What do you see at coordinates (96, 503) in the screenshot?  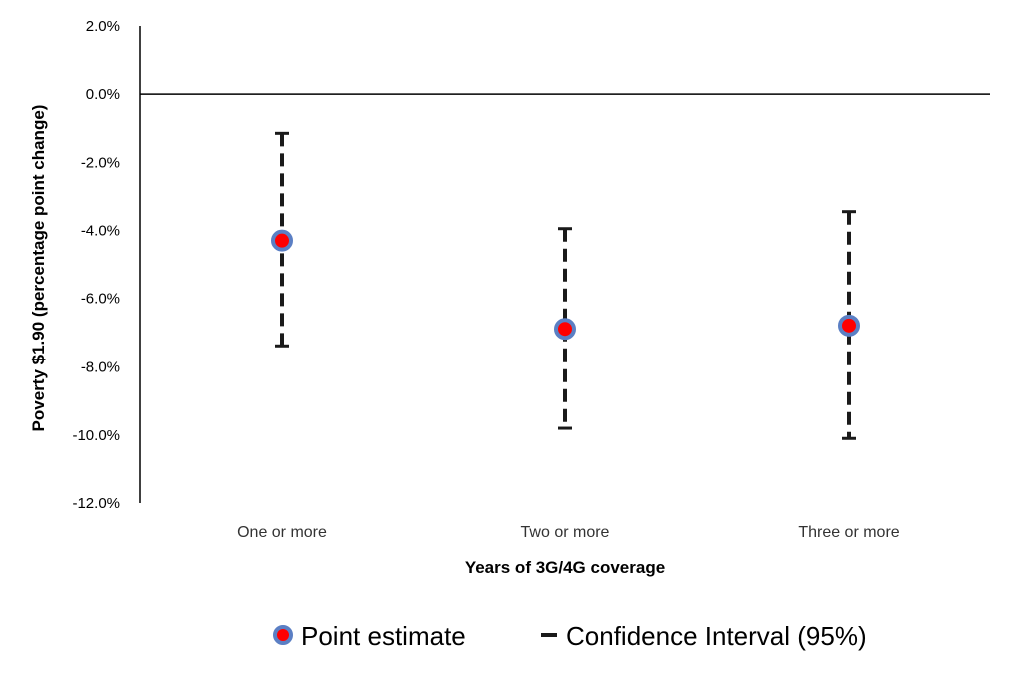 I see `y-tick-label: -12.0%` at bounding box center [96, 503].